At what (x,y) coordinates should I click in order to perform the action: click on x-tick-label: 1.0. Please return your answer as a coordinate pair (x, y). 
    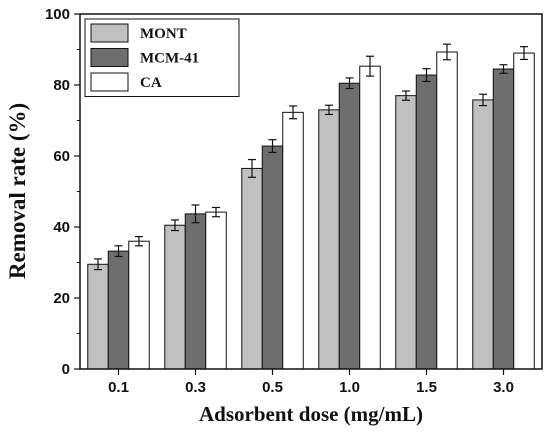
    Looking at the image, I should click on (349, 387).